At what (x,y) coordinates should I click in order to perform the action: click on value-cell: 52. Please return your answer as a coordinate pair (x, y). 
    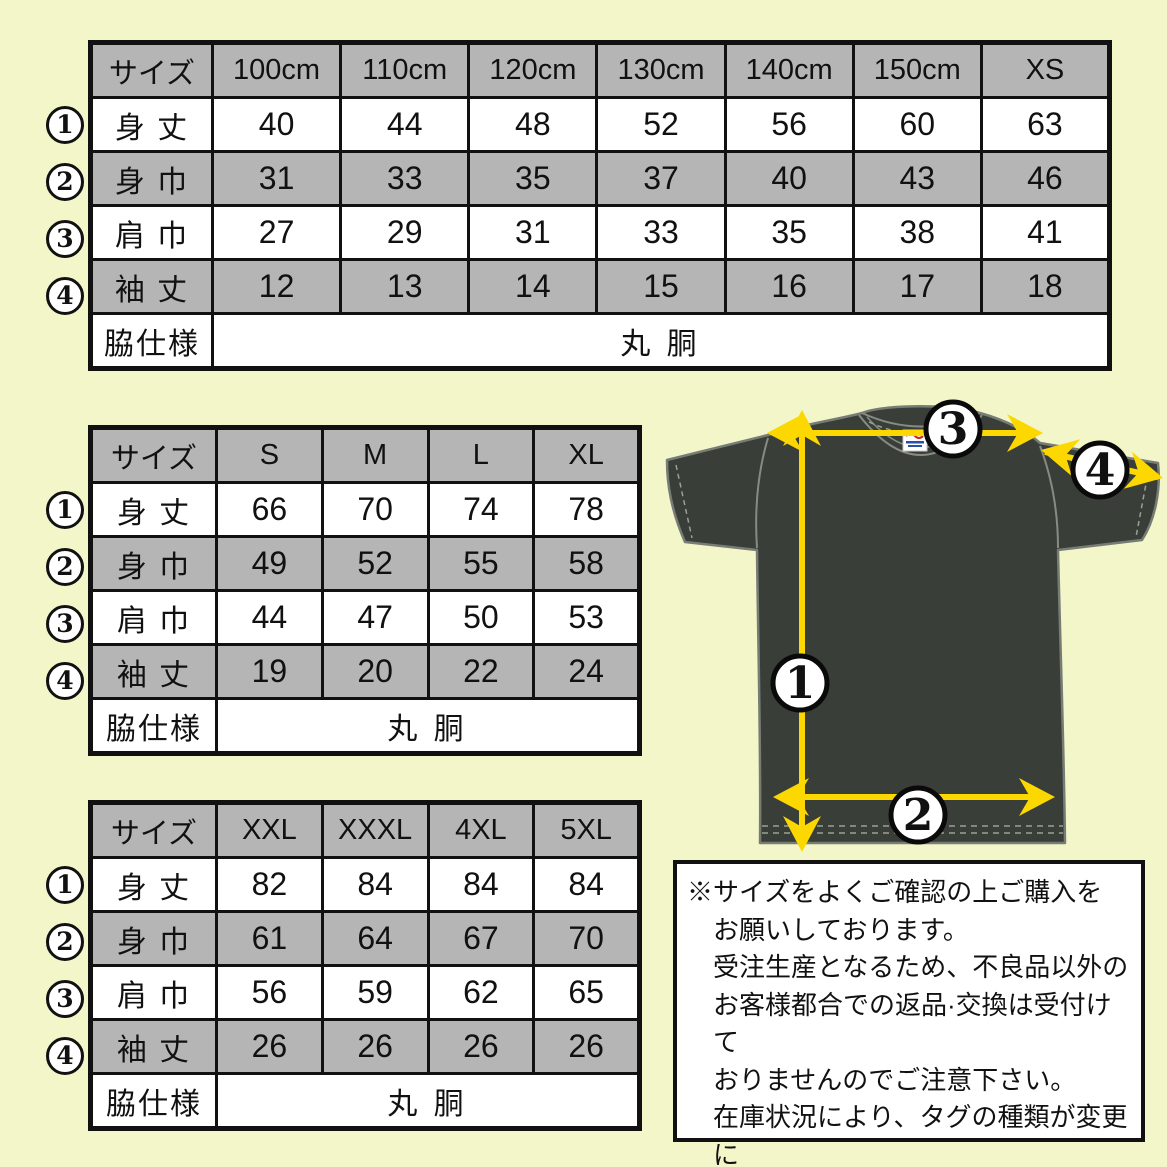
    Looking at the image, I should click on (375, 563).